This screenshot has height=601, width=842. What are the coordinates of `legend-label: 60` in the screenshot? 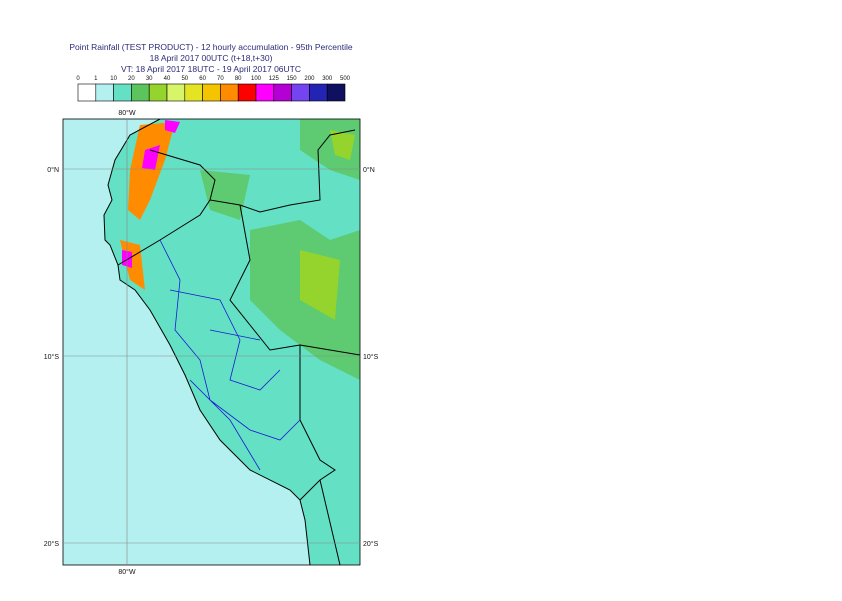 It's located at (202, 79).